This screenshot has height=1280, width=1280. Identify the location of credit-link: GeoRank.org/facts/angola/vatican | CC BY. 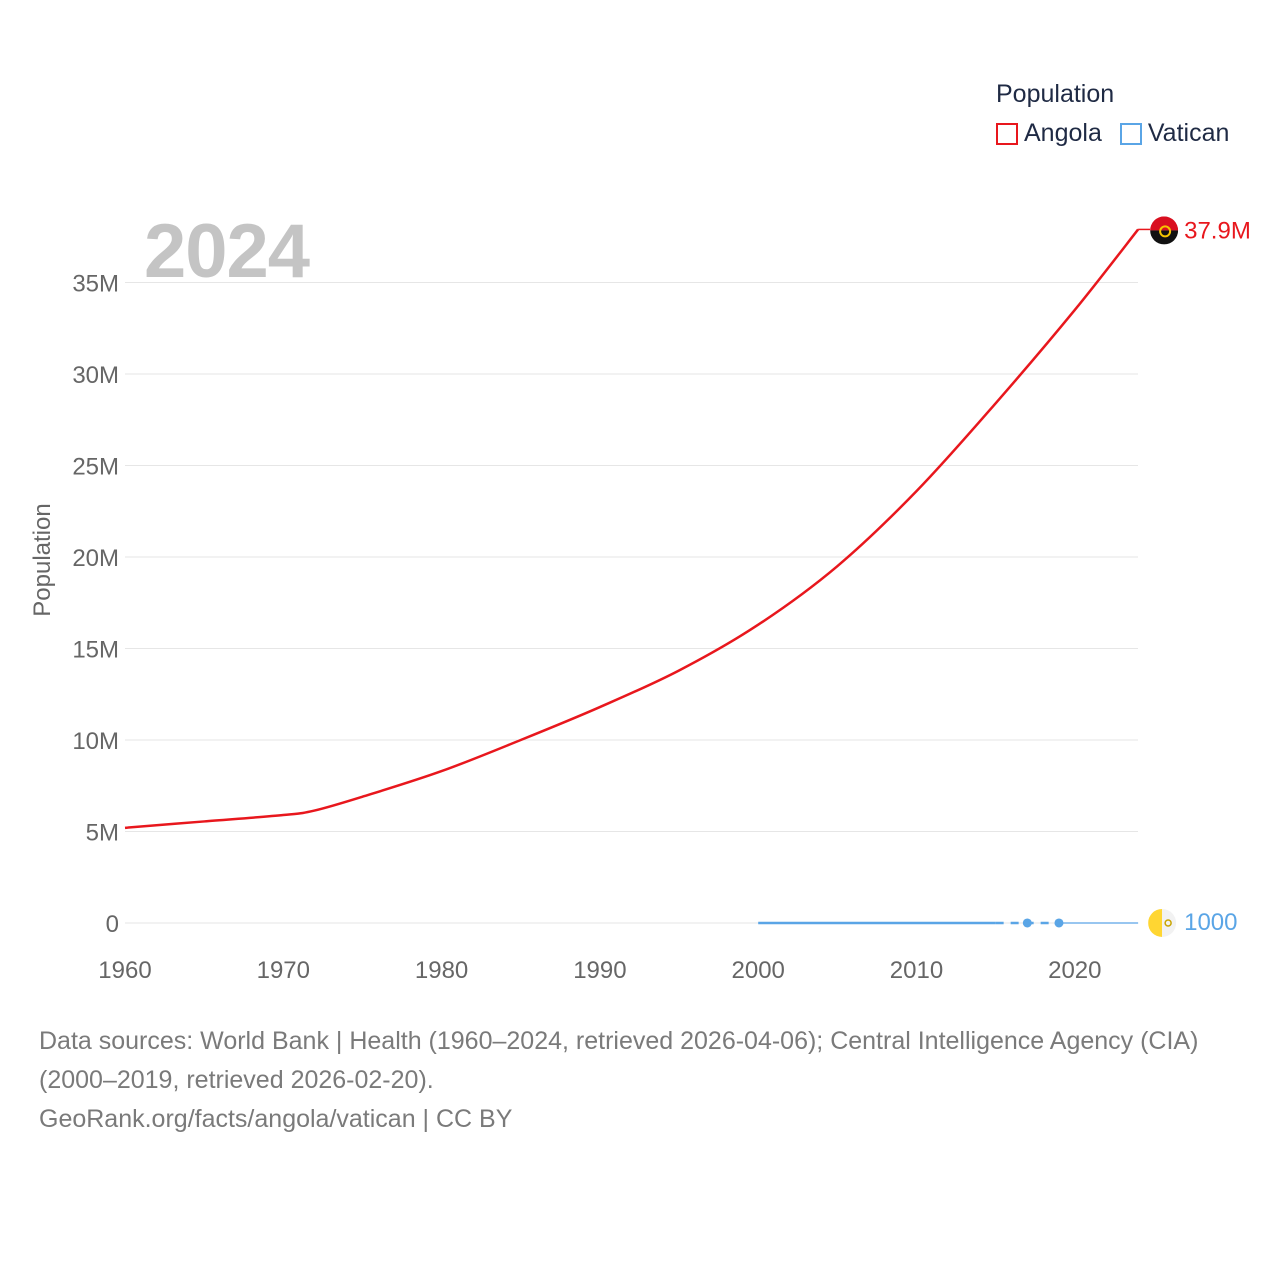
(276, 1119).